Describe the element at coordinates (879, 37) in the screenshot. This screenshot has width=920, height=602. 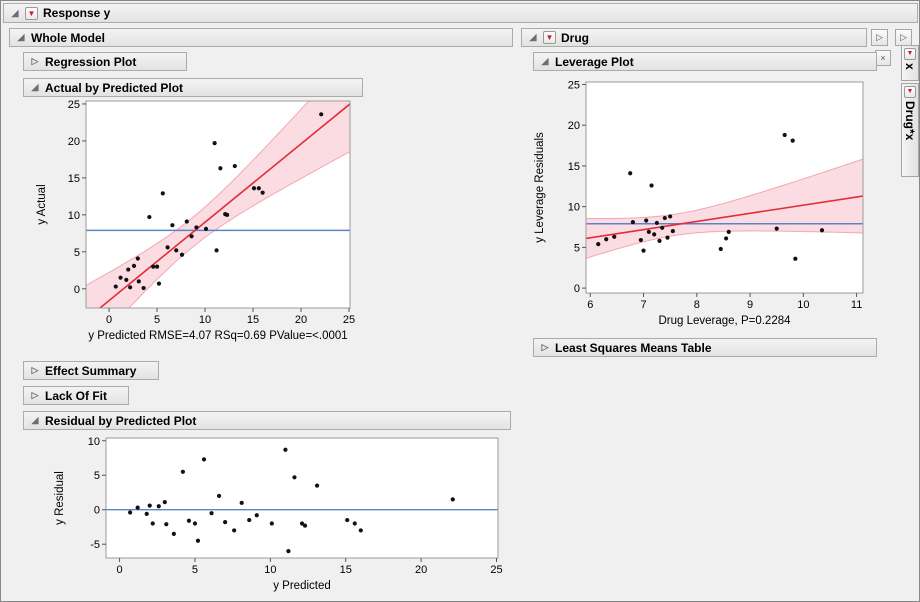
I see `expand-arrow-button-1: ▷` at that location.